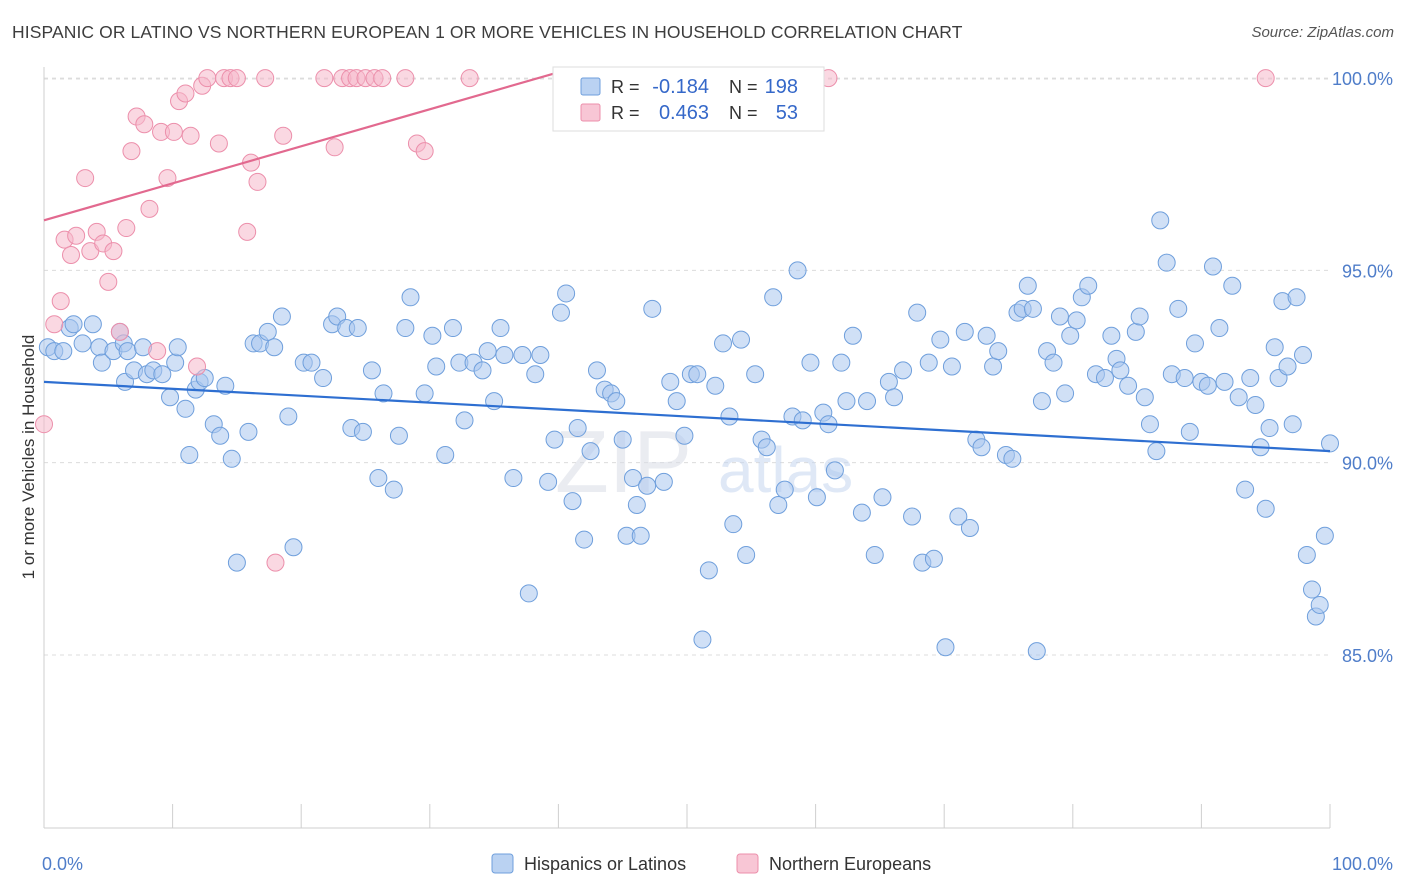  What do you see at coordinates (1367, 656) in the screenshot?
I see `y-tick-label: 85.0%` at bounding box center [1367, 656].